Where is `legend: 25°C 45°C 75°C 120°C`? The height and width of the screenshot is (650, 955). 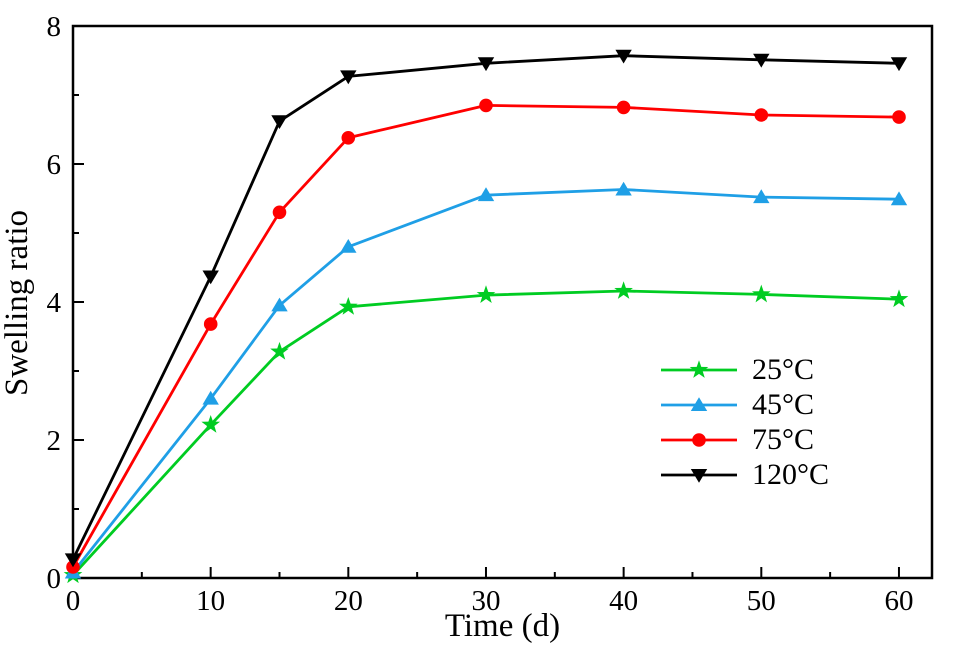
legend: 25°C 45°C 75°C 120°C is located at coordinates (743, 422).